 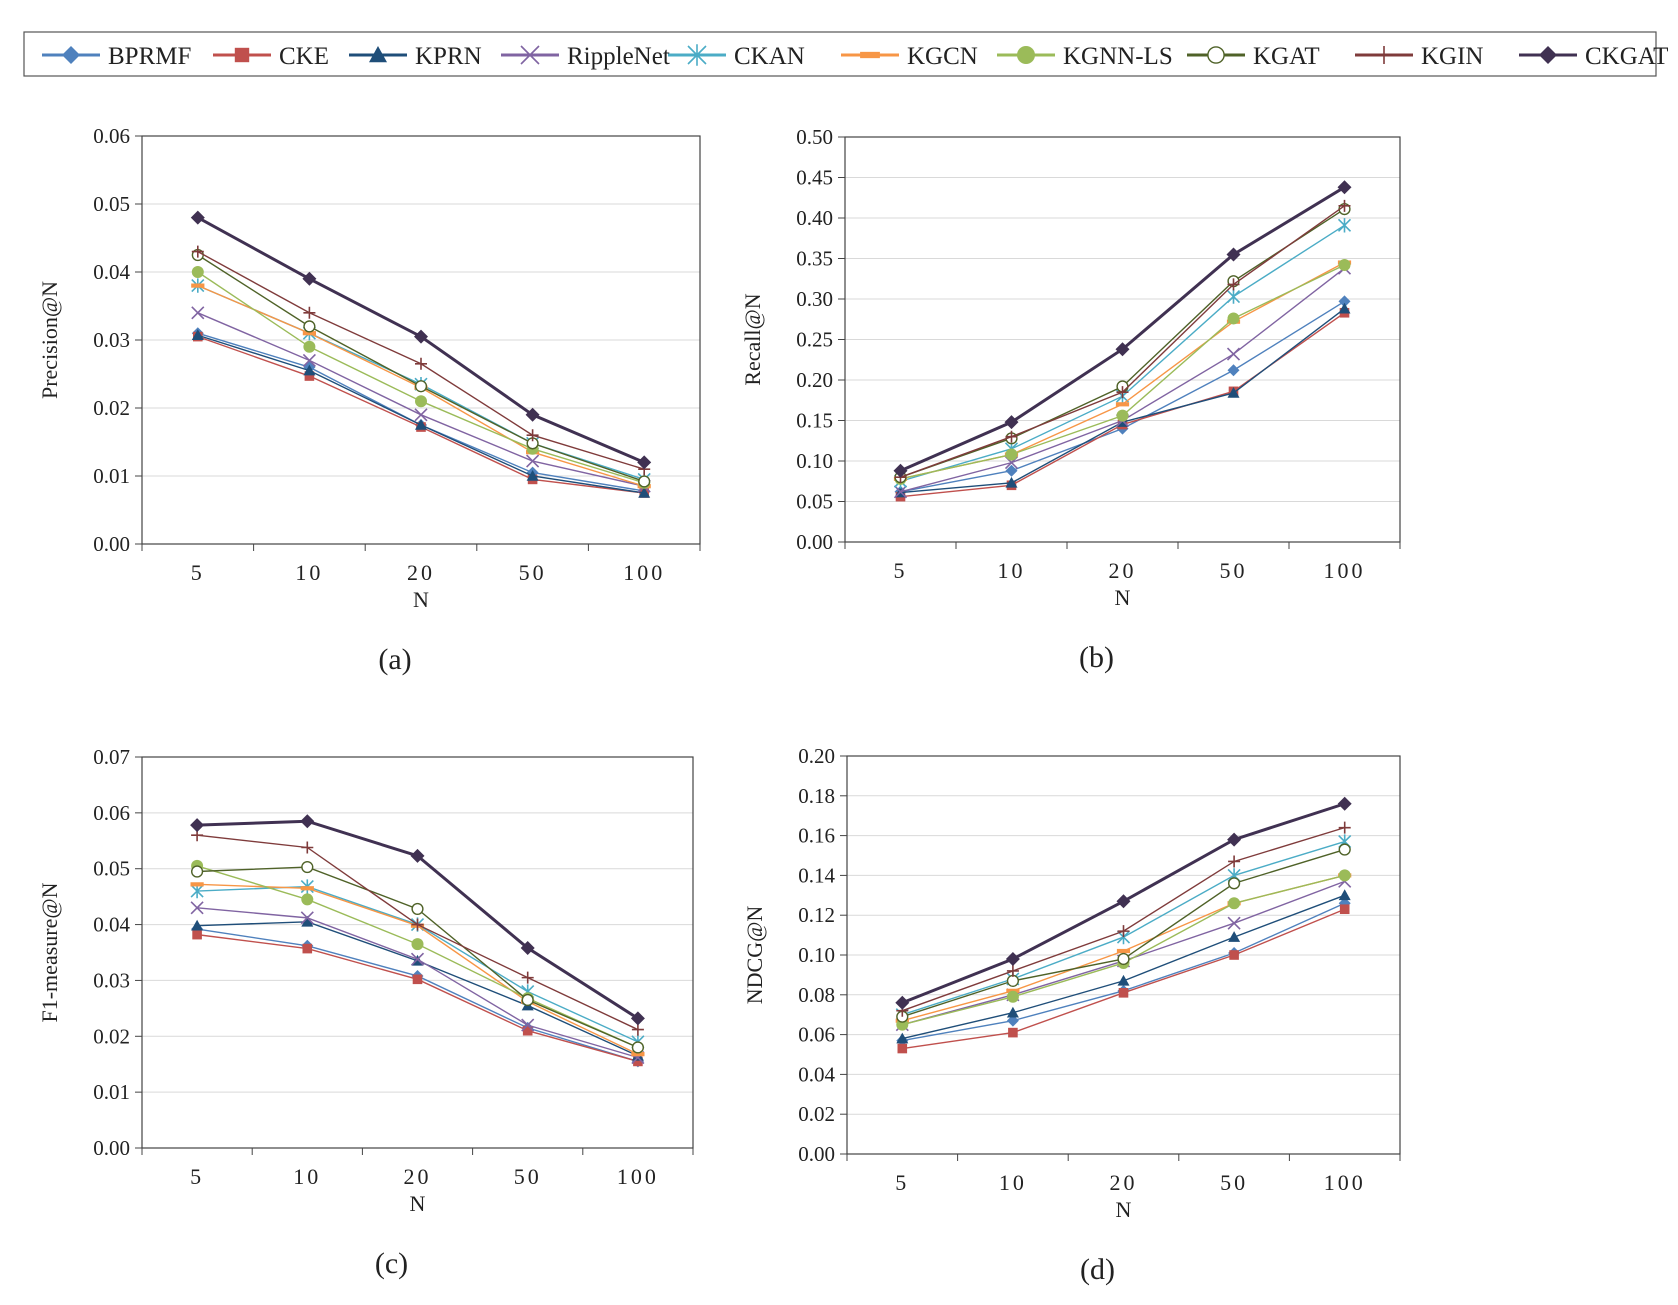 I want to click on y-tick-label: 0.30, so click(x=814, y=299).